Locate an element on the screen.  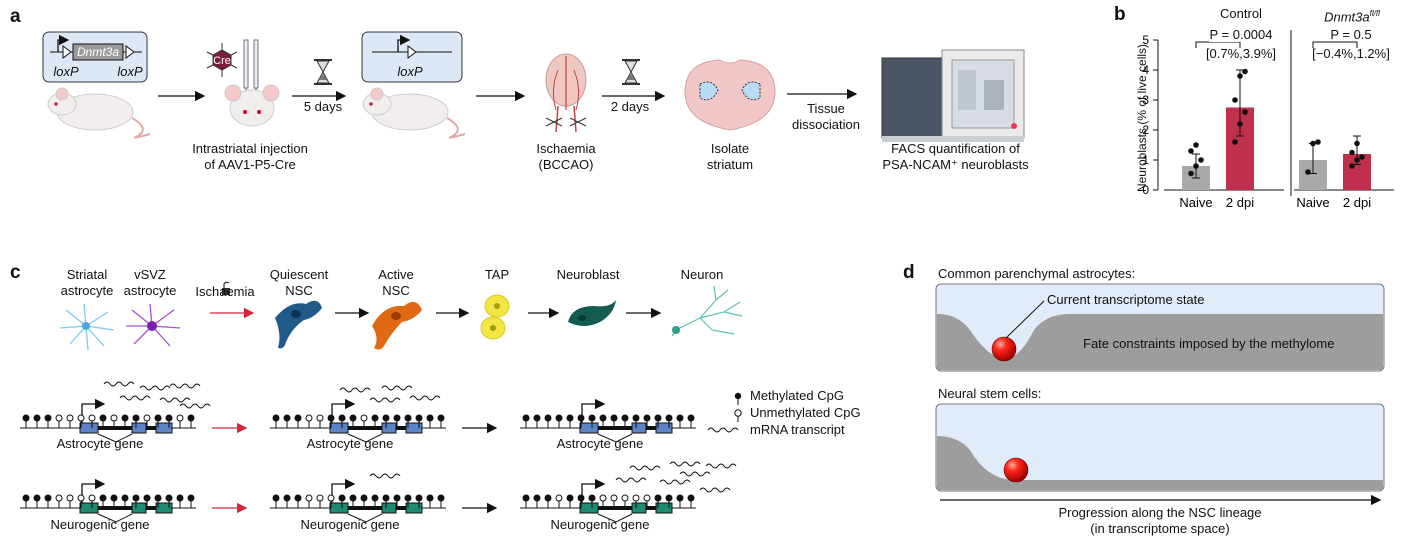
loxp-left-label: loxP is located at coordinates (66, 71).